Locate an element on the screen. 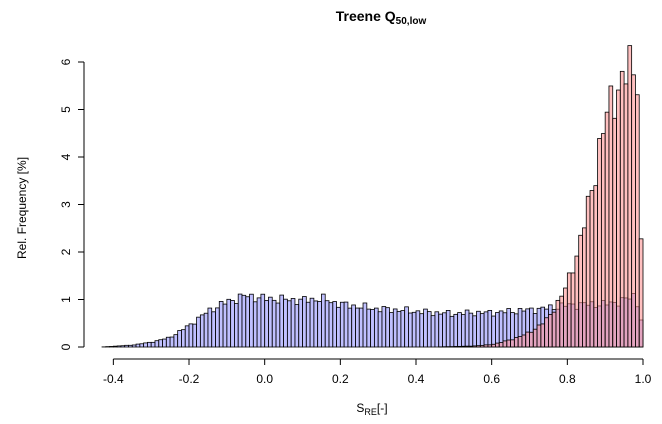  y-axis-title: Rel. Frequency [%] is located at coordinates (22, 208).